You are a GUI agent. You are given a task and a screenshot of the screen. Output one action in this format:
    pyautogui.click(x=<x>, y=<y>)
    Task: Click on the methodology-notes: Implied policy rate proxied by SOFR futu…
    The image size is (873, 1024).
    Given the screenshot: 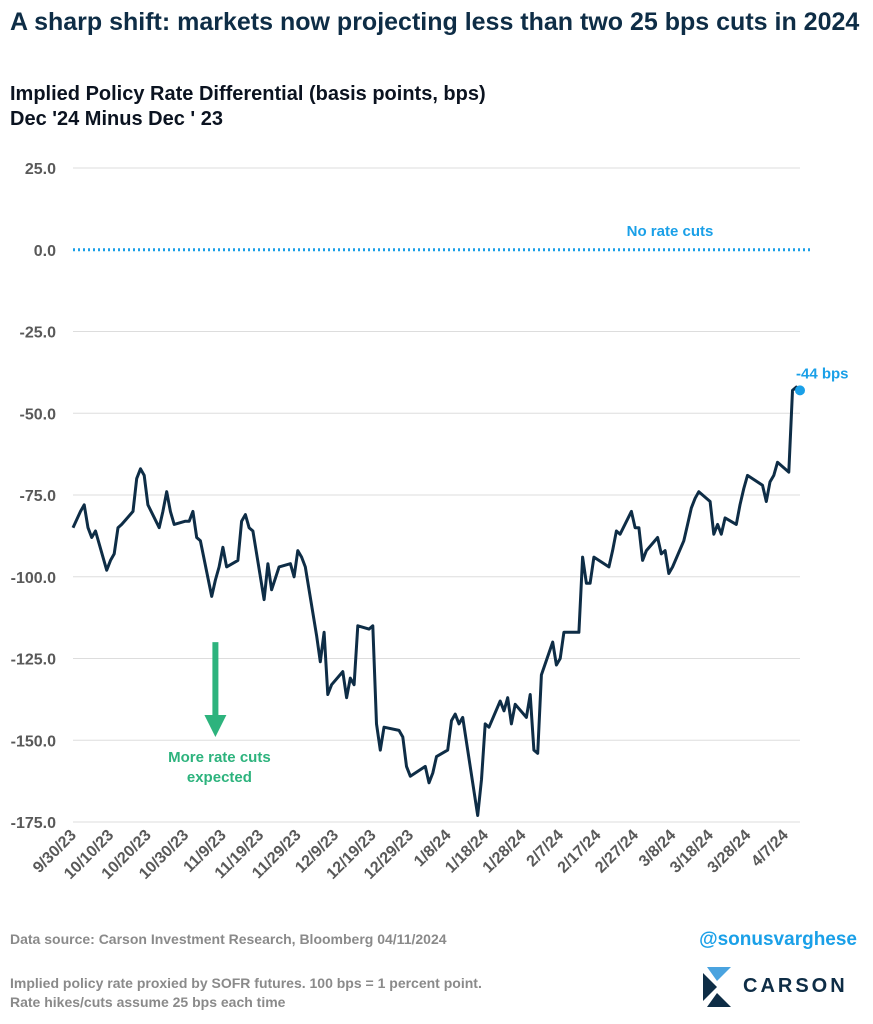 What is the action you would take?
    pyautogui.click(x=246, y=993)
    